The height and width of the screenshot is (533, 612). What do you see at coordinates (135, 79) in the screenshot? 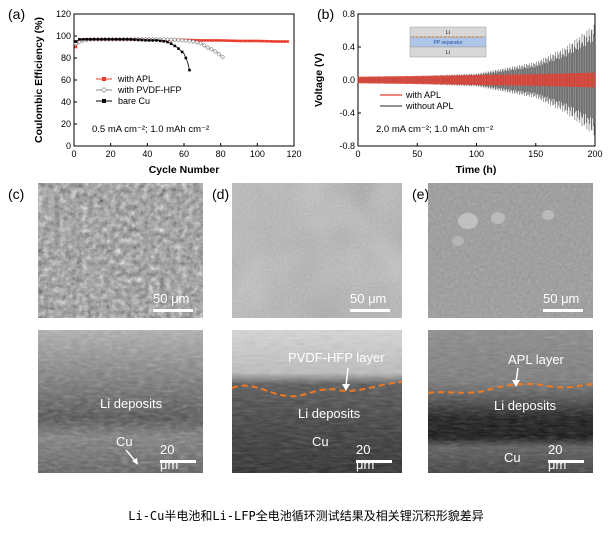
I see `chart-a-legend-label: with APL` at bounding box center [135, 79].